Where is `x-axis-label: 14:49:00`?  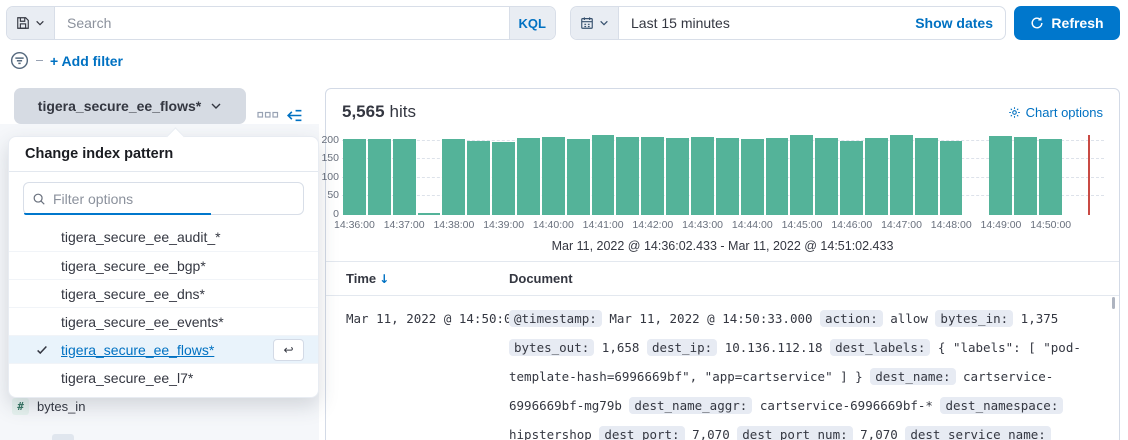
x-axis-label: 14:49:00 is located at coordinates (1001, 225).